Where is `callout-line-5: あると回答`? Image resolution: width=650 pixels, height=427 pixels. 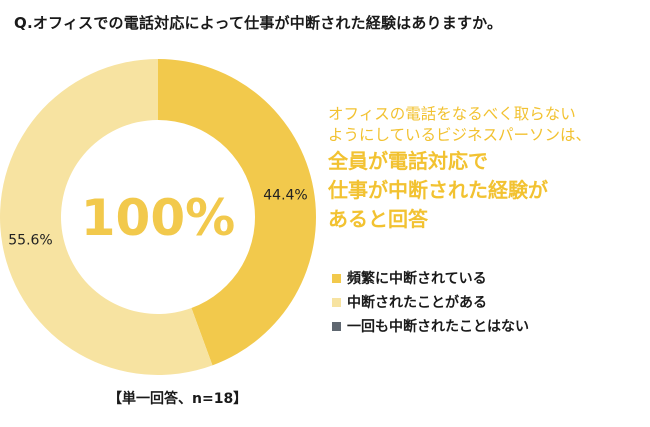 callout-line-5: あると回答 is located at coordinates (378, 219).